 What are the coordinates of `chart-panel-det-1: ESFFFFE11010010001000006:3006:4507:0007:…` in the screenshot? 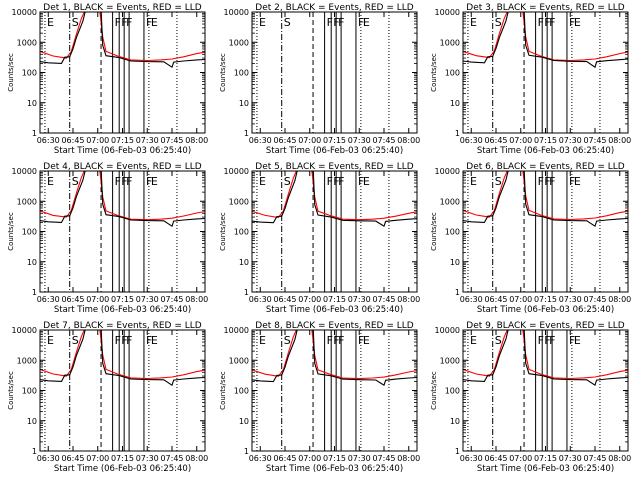 It's located at (107, 79).